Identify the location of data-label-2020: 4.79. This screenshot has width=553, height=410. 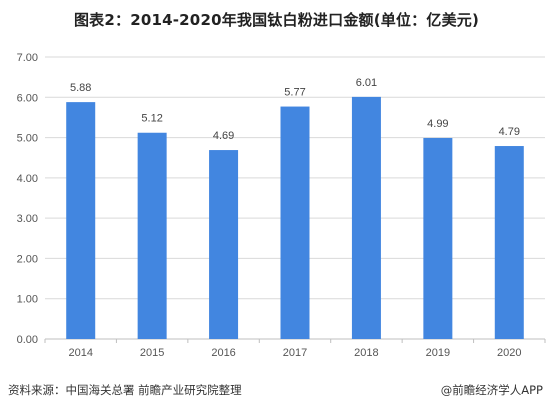
(509, 132).